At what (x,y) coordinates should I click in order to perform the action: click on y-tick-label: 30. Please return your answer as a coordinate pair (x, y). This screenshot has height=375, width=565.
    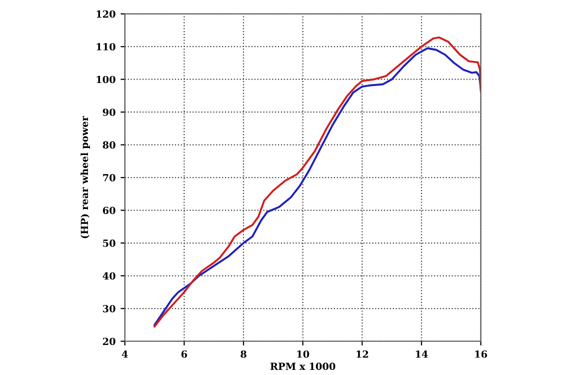
    Looking at the image, I should click on (109, 308).